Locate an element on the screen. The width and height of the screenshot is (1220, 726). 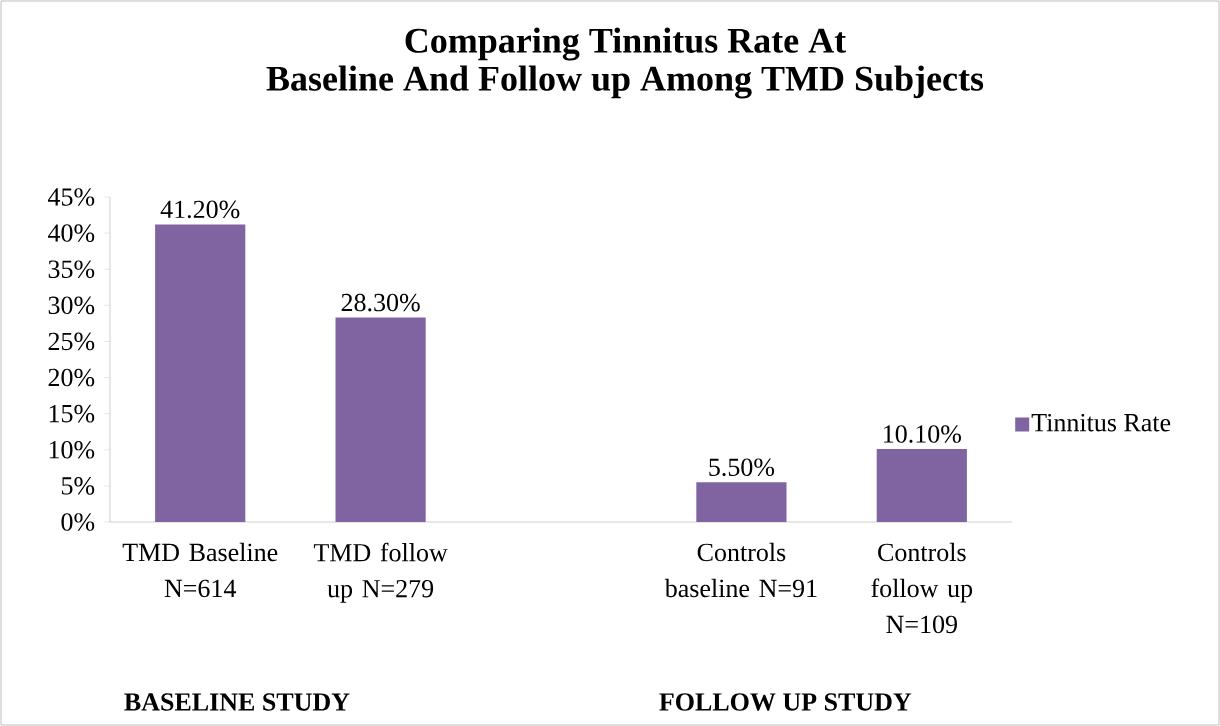
y-tick-label: 15% is located at coordinates (72, 413).